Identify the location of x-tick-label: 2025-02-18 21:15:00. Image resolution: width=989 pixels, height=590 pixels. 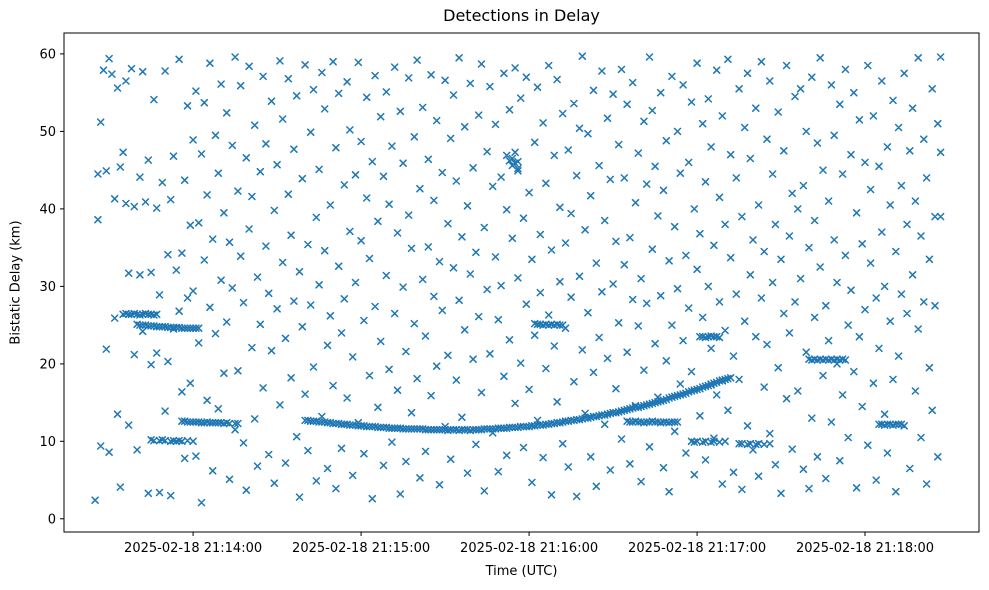
(361, 548).